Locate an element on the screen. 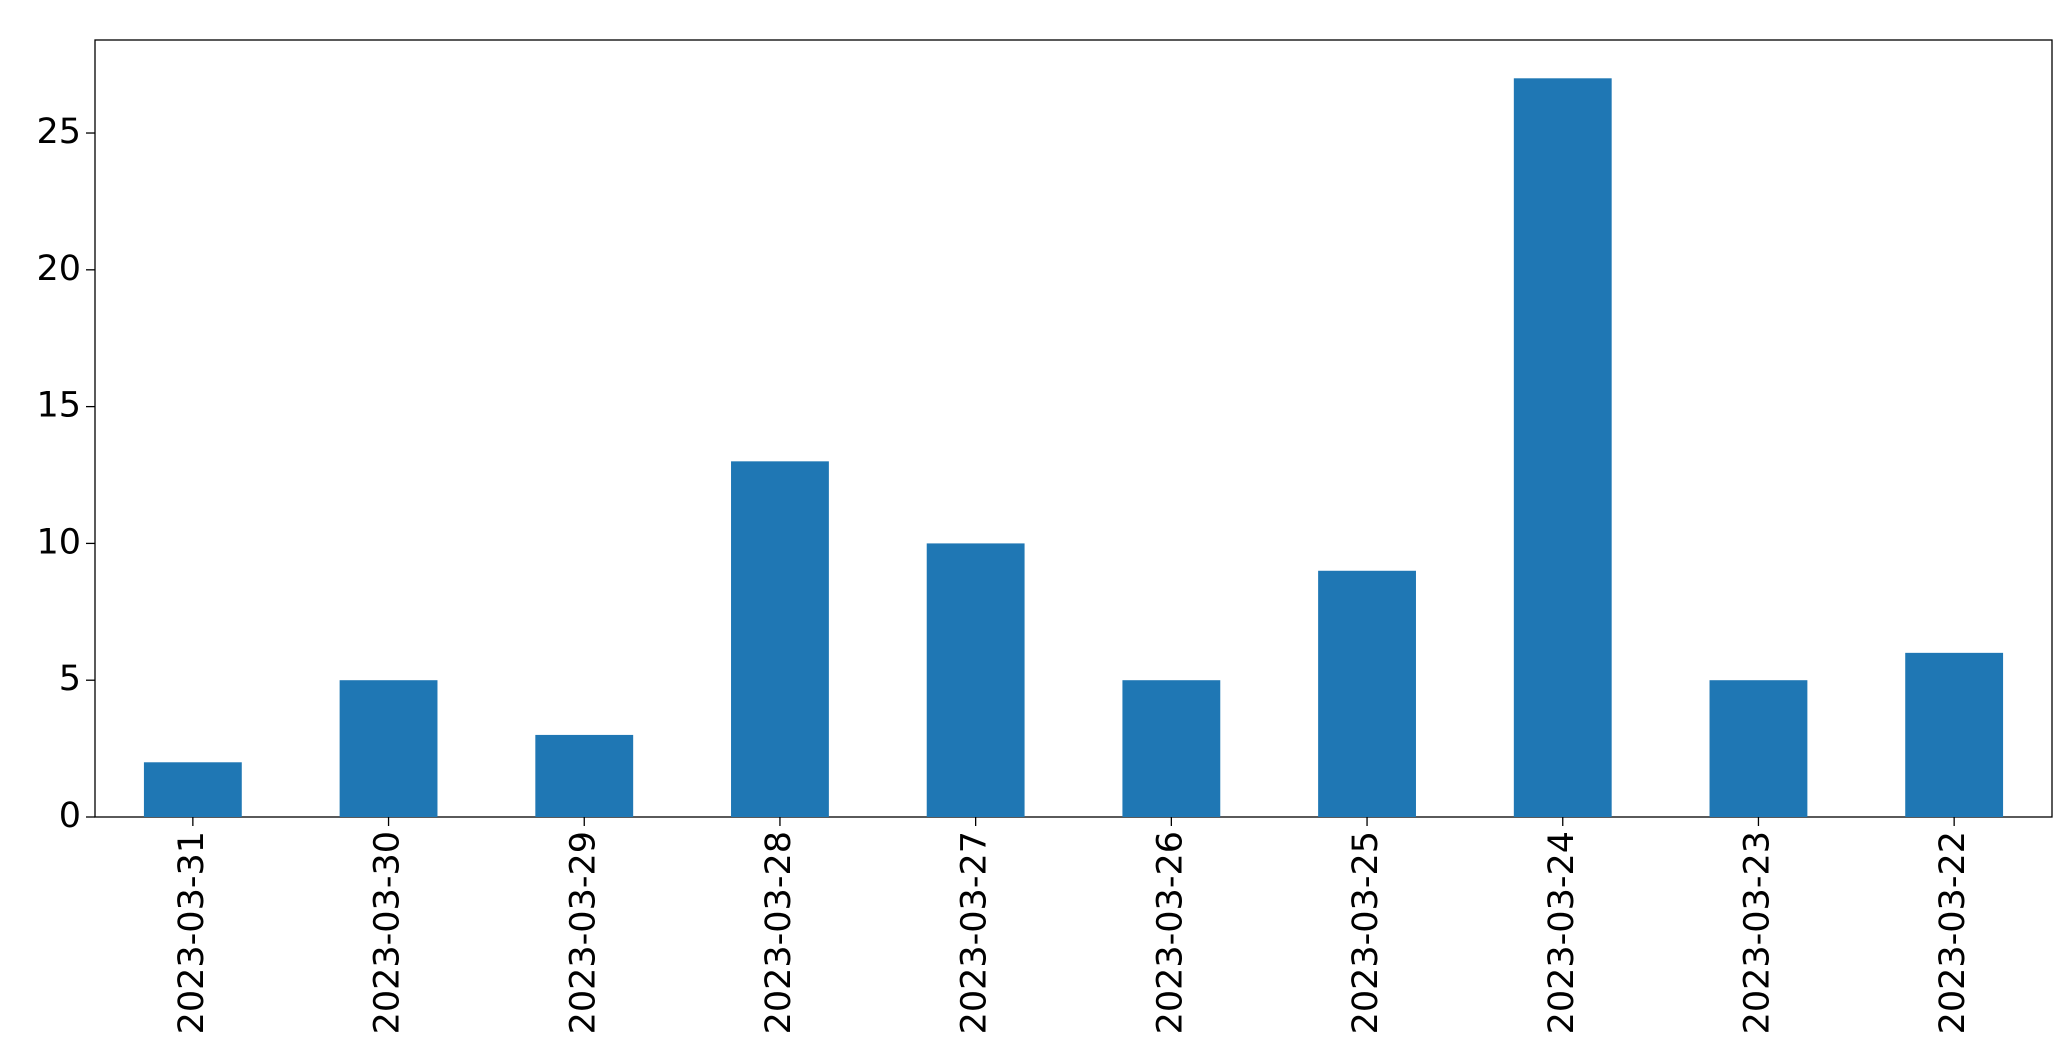 This screenshot has height=1061, width=2071. x-tick-label: 2023-03-24 is located at coordinates (1562, 932).